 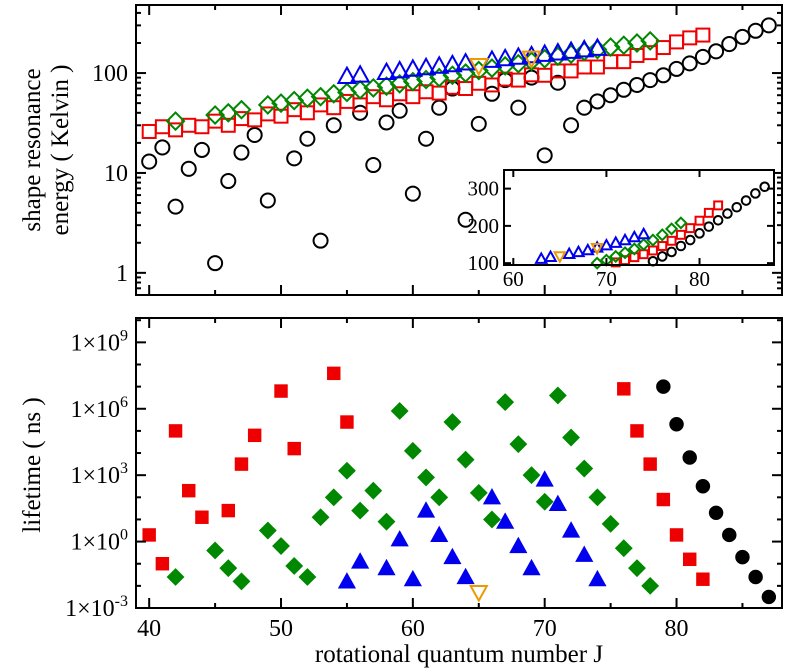 I want to click on bottom-y-tick-label: 1×10⁻³, so click(x=96, y=607).